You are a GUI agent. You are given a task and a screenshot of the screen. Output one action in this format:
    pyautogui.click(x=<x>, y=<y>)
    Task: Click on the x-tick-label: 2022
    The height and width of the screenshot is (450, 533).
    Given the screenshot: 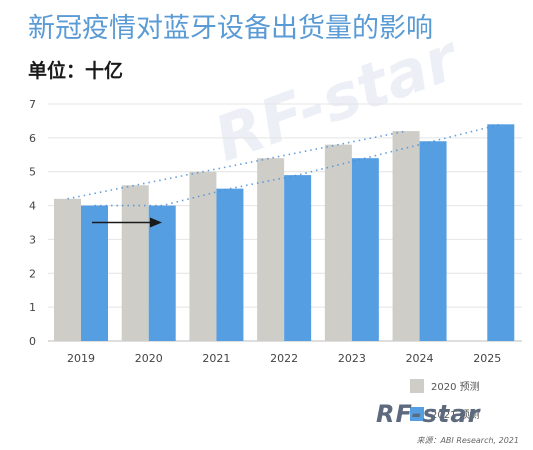 What is the action you would take?
    pyautogui.click(x=284, y=358)
    